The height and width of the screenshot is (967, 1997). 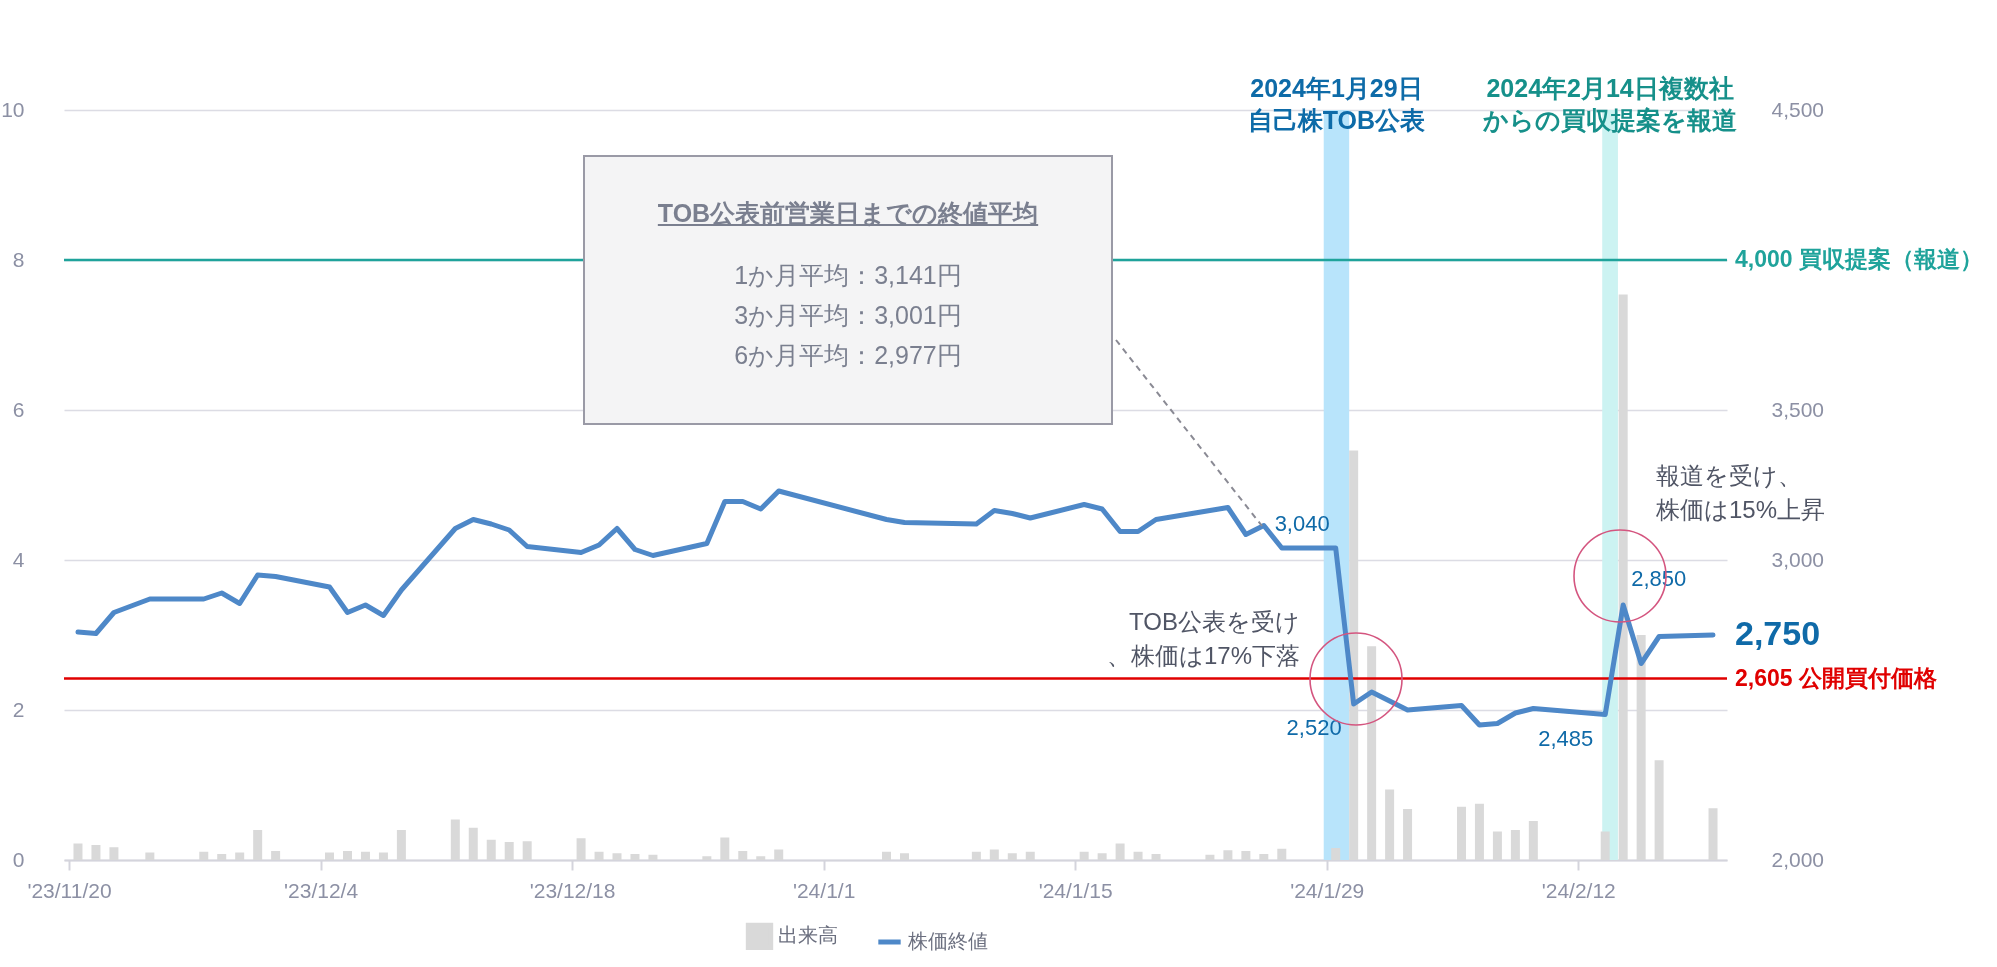 What do you see at coordinates (1798, 859) in the screenshot?
I see `y2-tick-label: 2,000` at bounding box center [1798, 859].